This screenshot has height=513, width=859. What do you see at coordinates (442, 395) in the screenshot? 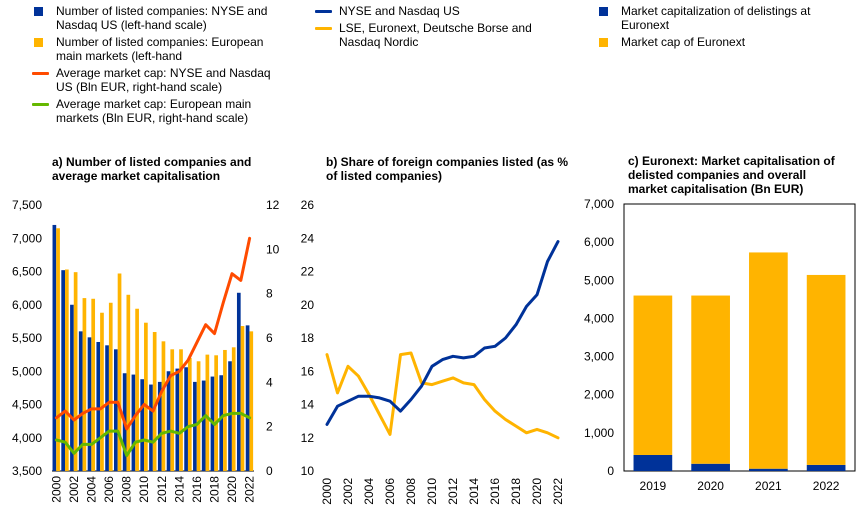
I see `line-b-series` at bounding box center [442, 395].